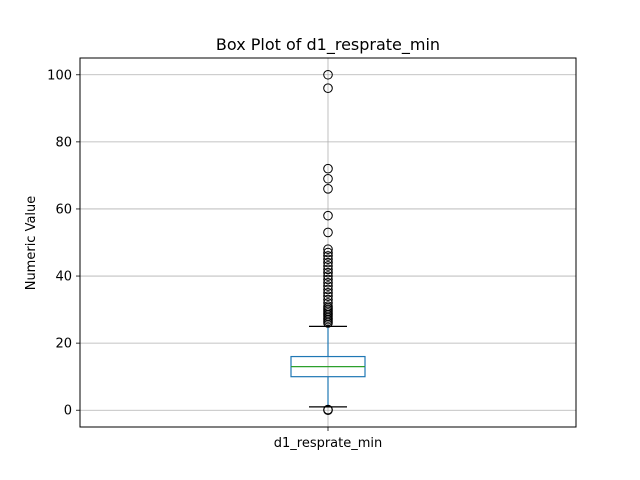 Image resolution: width=640 pixels, height=480 pixels. What do you see at coordinates (63, 344) in the screenshot?
I see `y-tick-label: 20` at bounding box center [63, 344].